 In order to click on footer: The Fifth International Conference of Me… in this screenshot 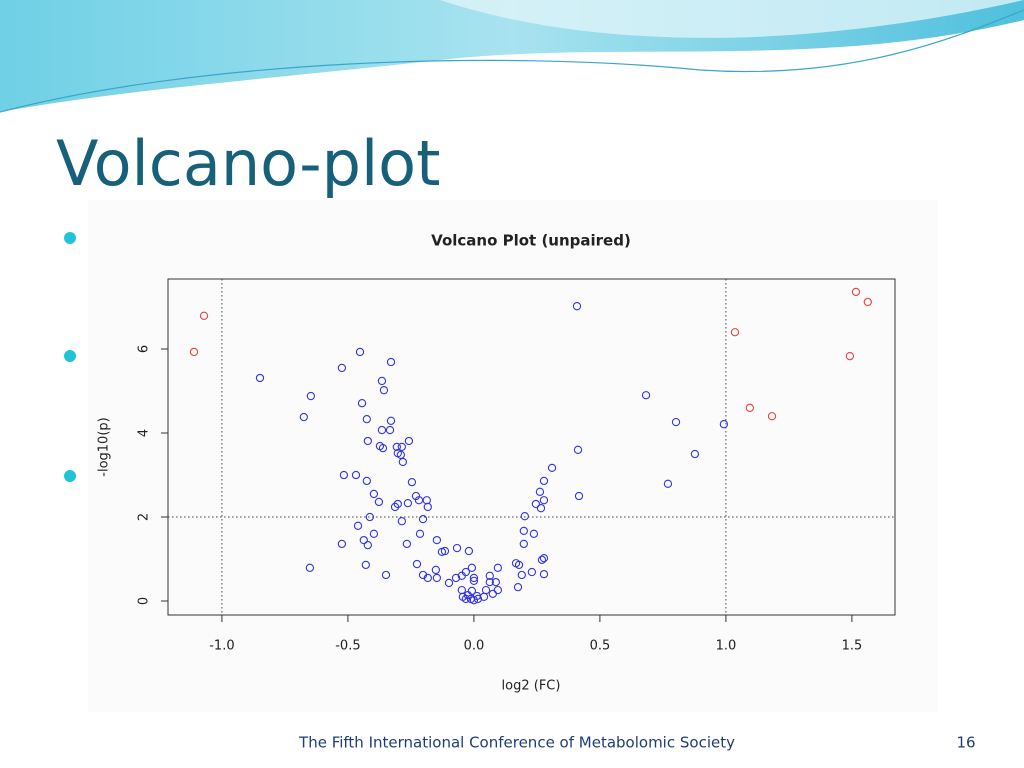, I will do `click(516, 743)`.